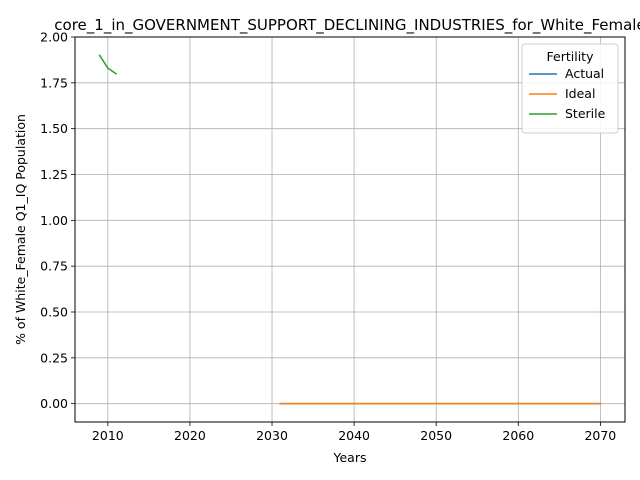  Describe the element at coordinates (54, 403) in the screenshot. I see `y-tick-label: 0.00` at that location.